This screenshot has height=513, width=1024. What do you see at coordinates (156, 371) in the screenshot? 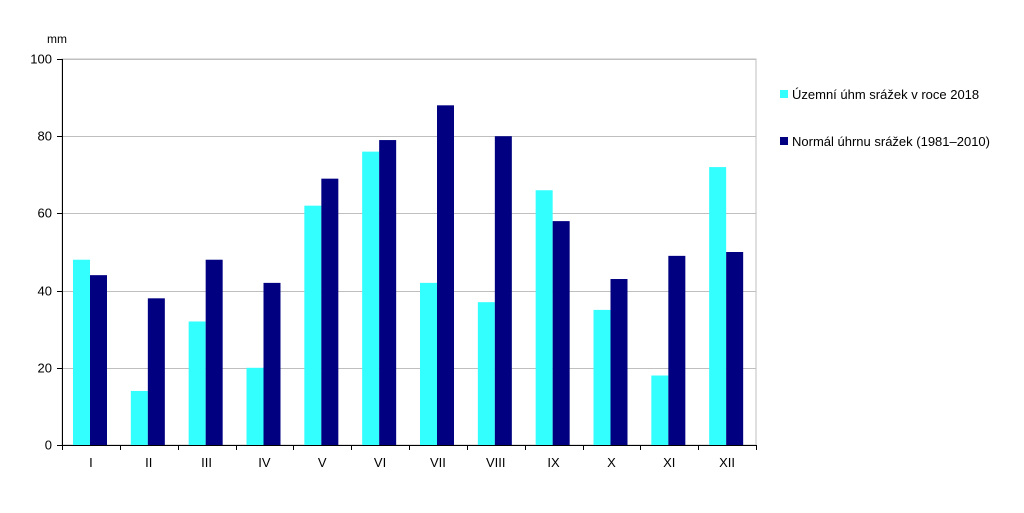
I see `bar-series-2-II` at bounding box center [156, 371].